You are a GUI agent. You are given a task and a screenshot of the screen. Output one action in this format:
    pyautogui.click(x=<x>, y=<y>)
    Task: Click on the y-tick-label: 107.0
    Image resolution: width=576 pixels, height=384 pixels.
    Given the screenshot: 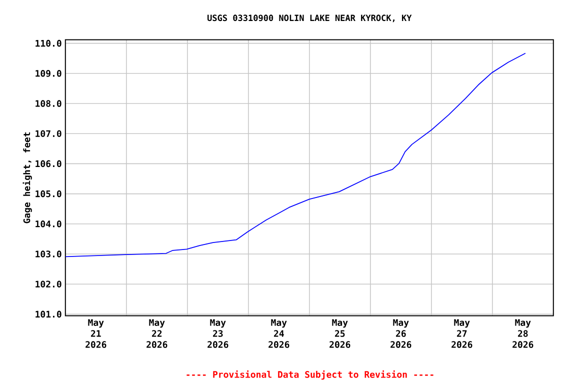 What is the action you would take?
    pyautogui.click(x=49, y=134)
    